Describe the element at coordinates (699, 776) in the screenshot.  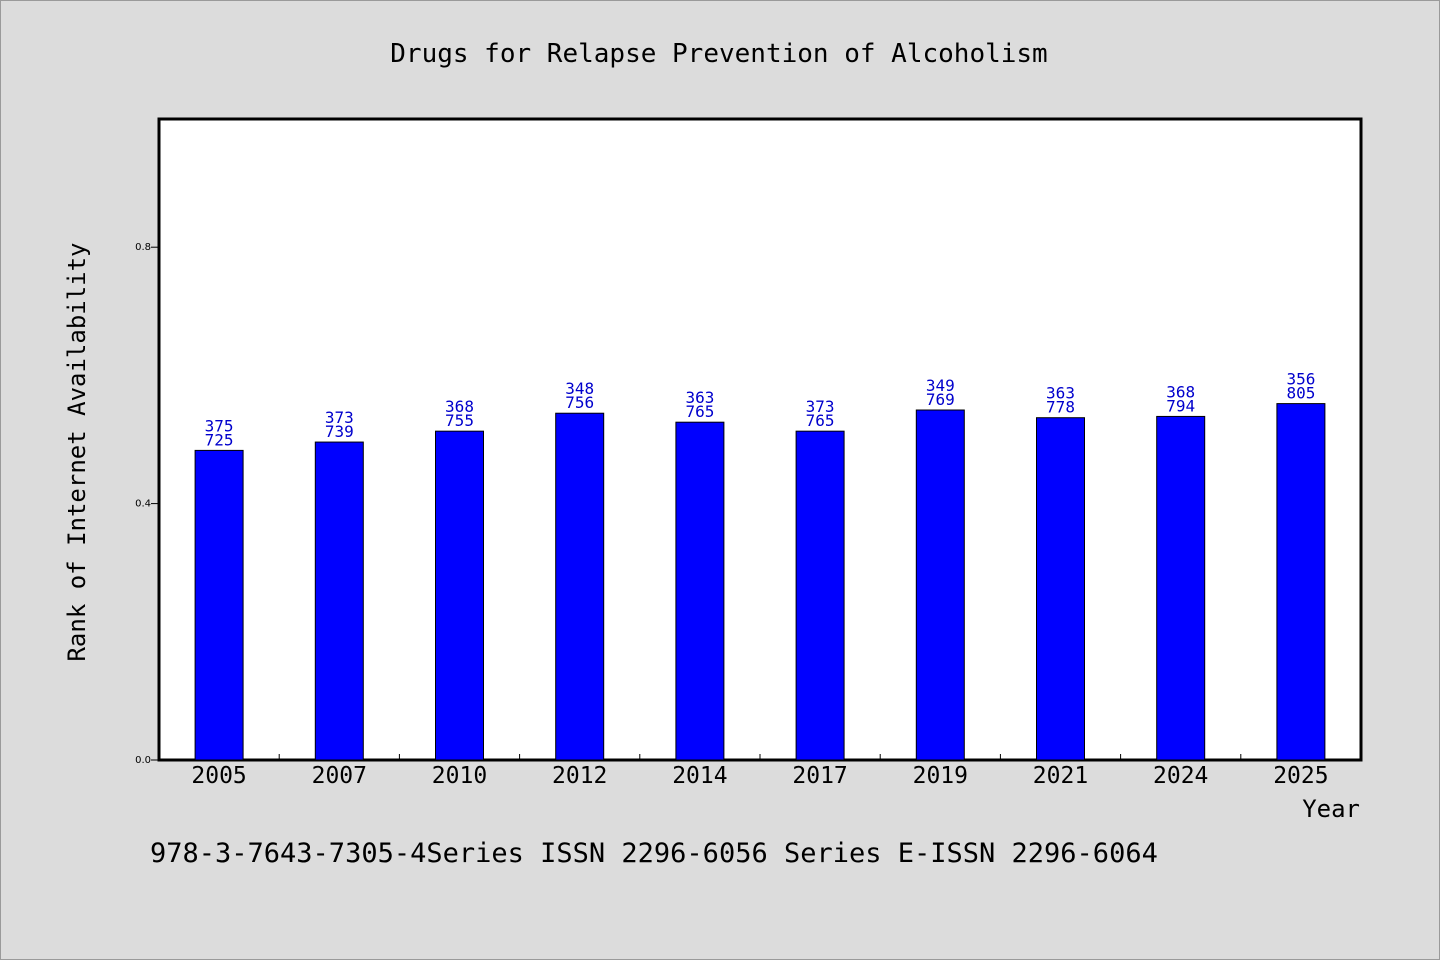
I see `x-tick-label: 2014` at that location.